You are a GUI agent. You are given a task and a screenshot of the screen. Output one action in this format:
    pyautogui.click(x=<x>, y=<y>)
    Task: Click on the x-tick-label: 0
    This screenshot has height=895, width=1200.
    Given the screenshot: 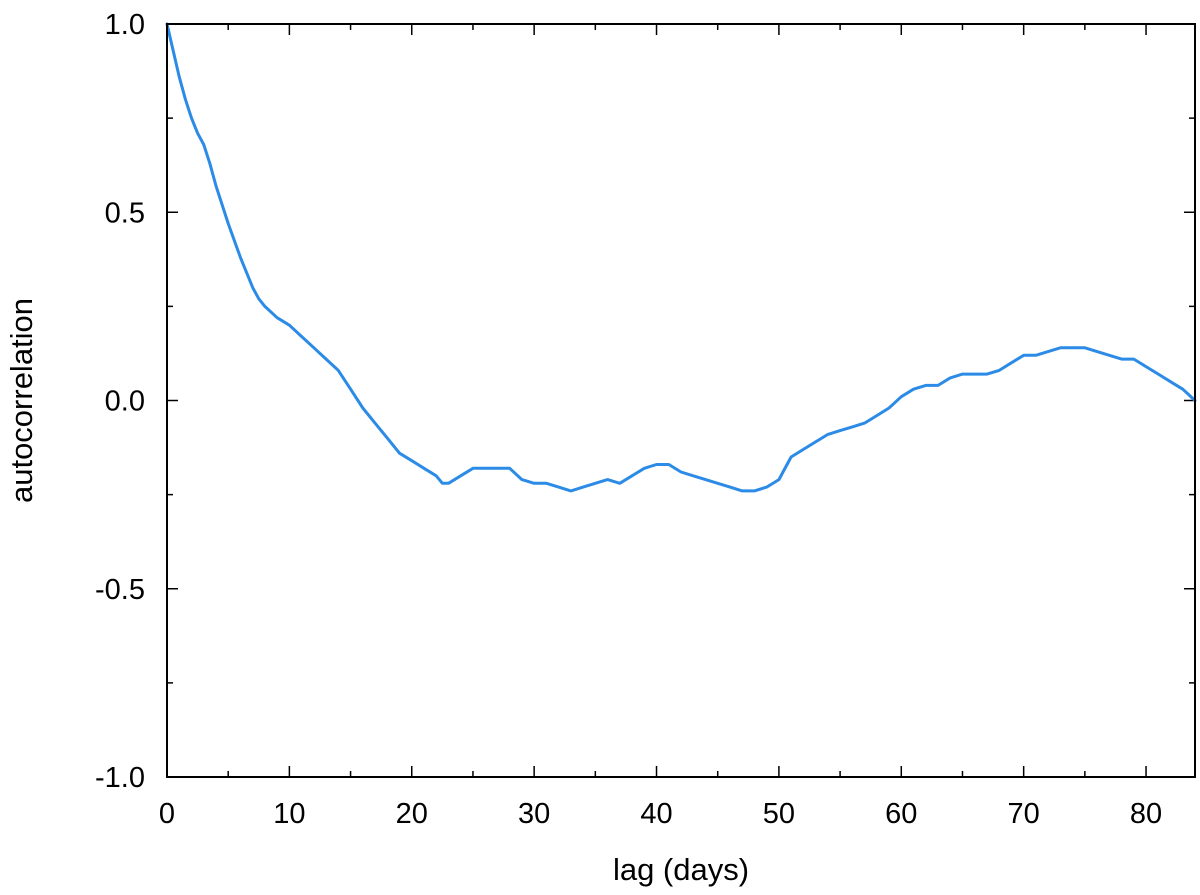 What is the action you would take?
    pyautogui.click(x=167, y=814)
    